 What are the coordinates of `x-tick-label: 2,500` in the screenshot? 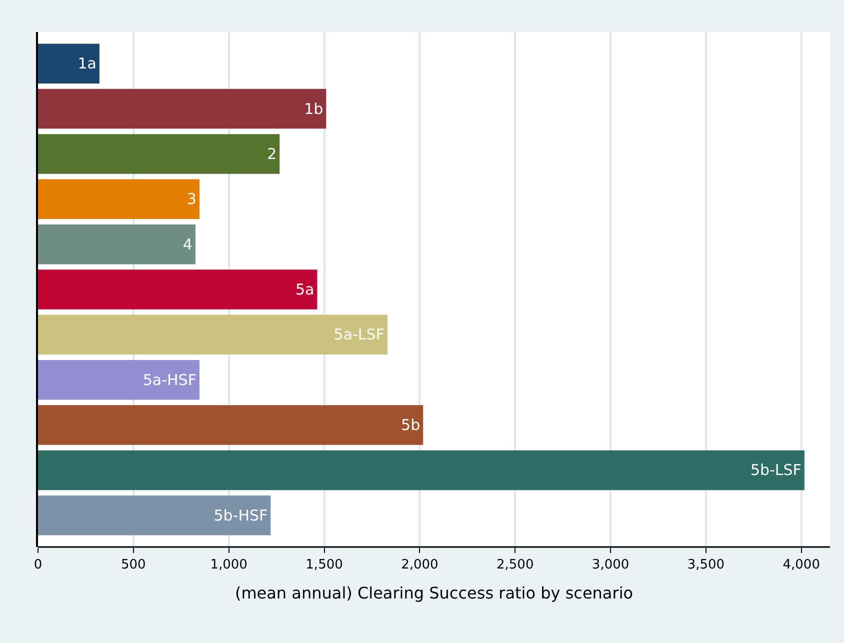 It's located at (515, 565).